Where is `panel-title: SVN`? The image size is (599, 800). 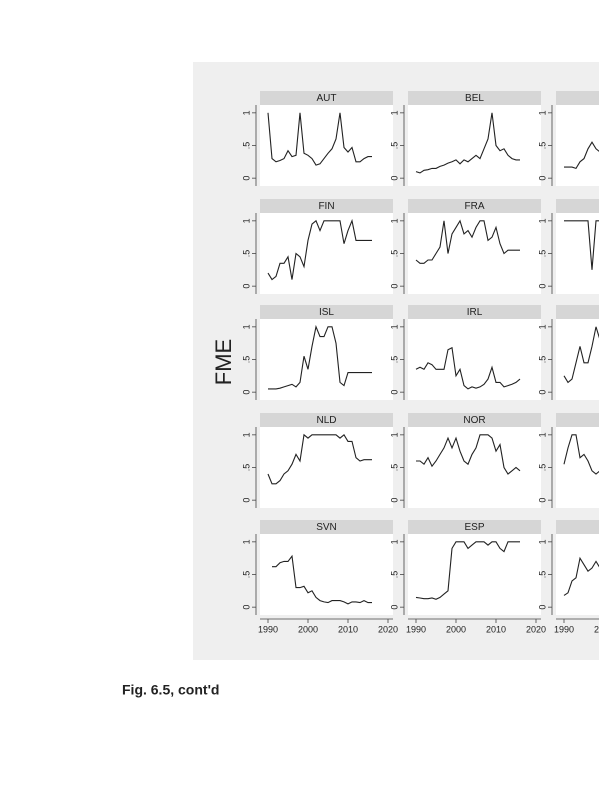 panel-title: SVN is located at coordinates (326, 527).